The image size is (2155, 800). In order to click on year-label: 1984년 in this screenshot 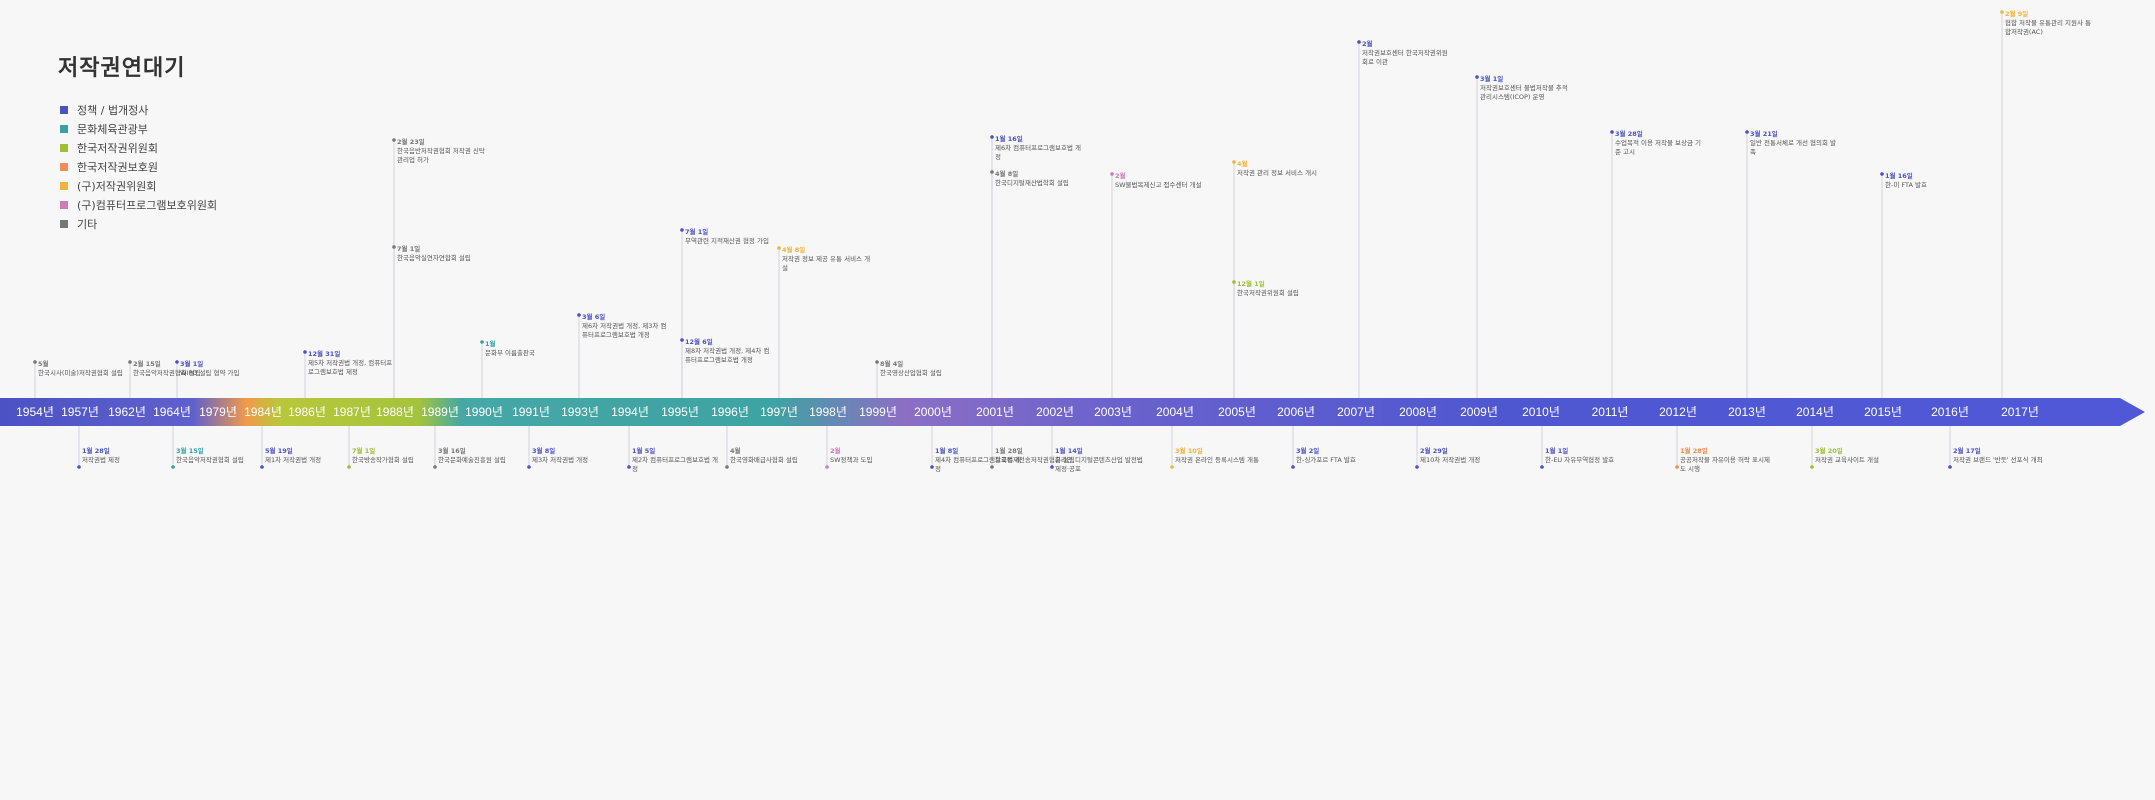, I will do `click(263, 412)`.